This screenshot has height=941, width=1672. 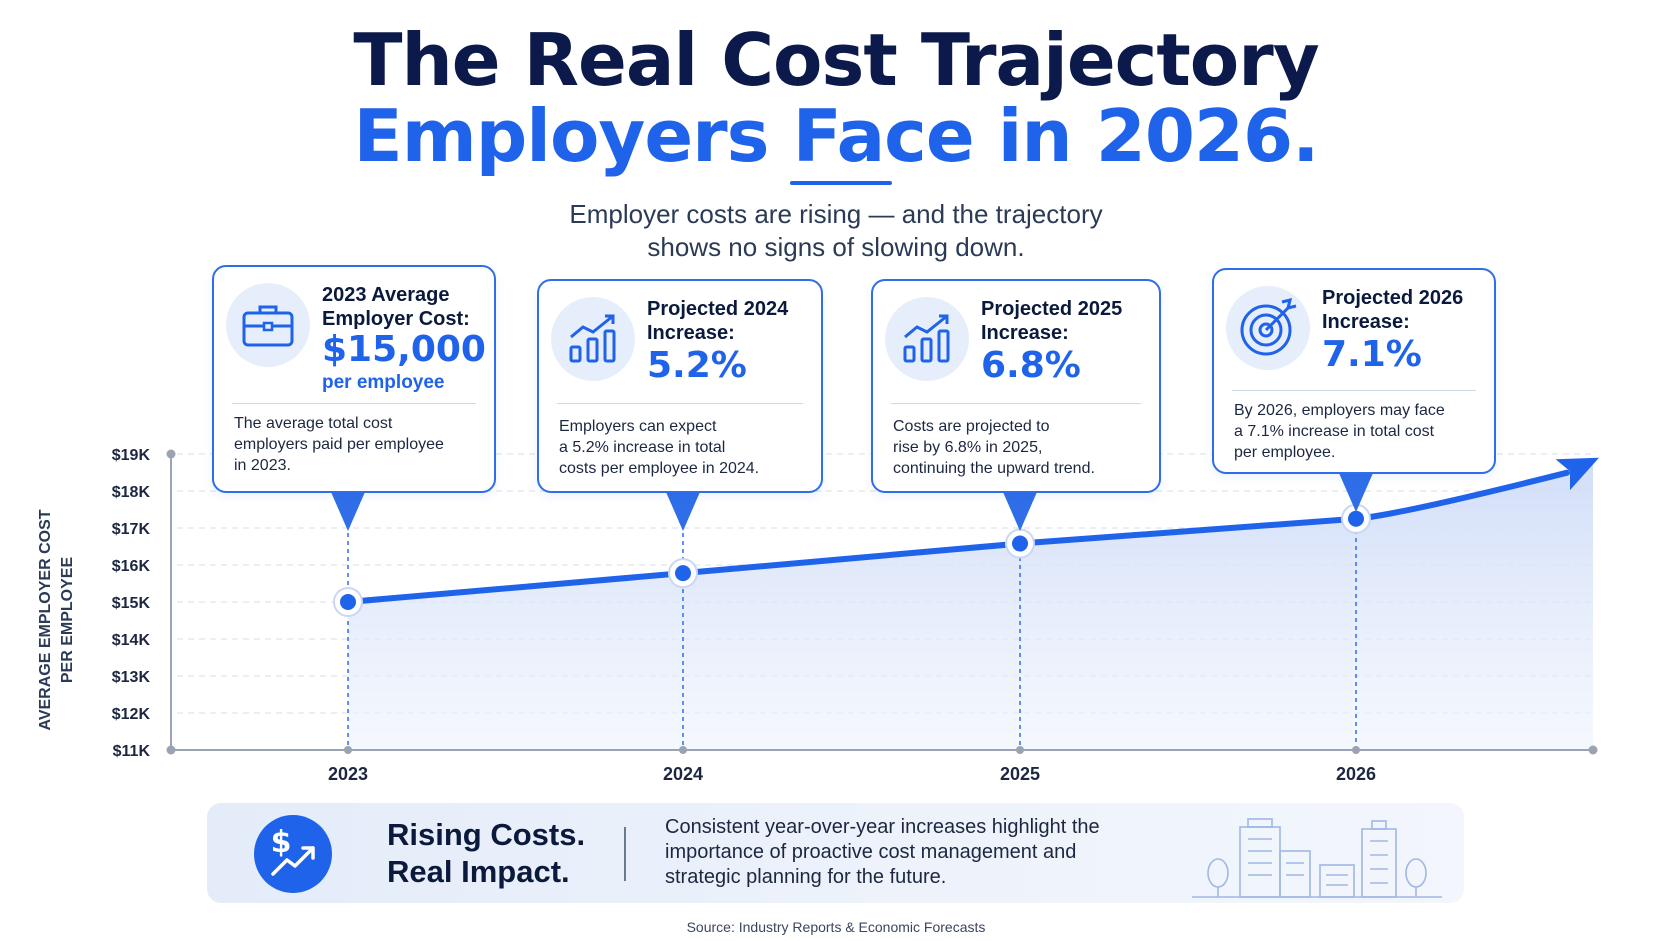 What do you see at coordinates (625, 854) in the screenshot?
I see `footer-divider` at bounding box center [625, 854].